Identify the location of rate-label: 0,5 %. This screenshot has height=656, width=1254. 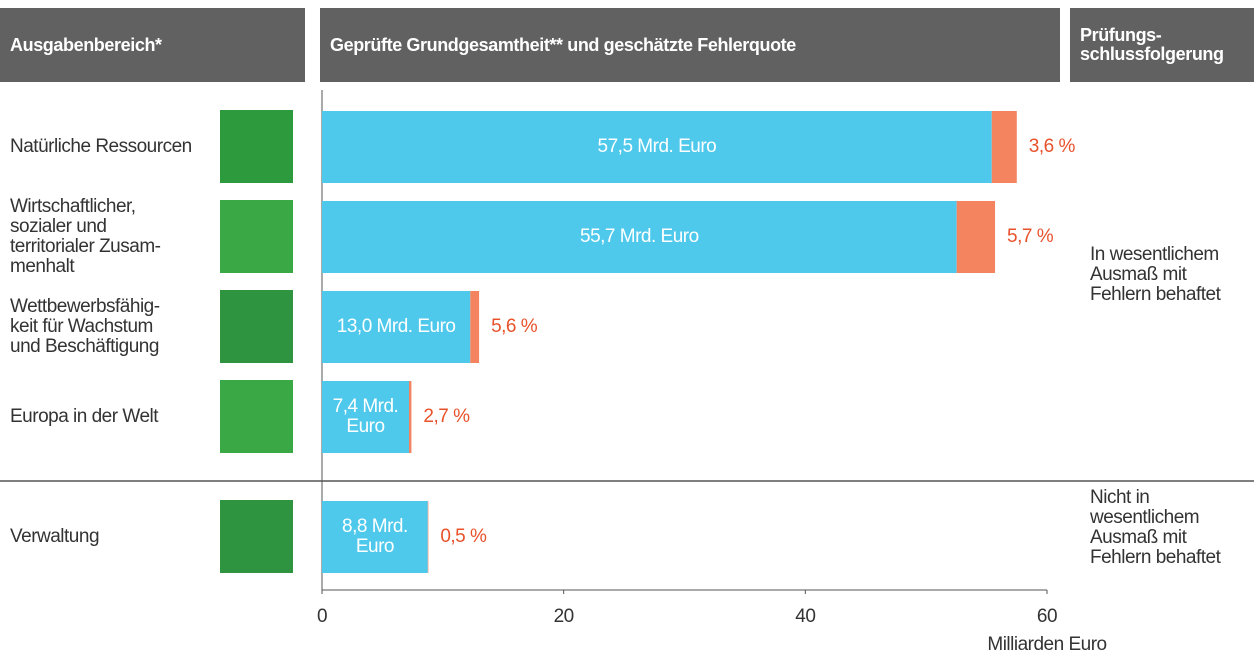
(463, 536).